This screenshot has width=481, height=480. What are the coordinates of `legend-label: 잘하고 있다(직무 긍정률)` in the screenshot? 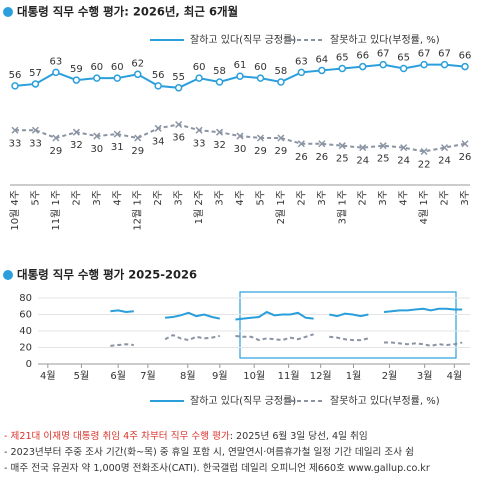 It's located at (243, 39).